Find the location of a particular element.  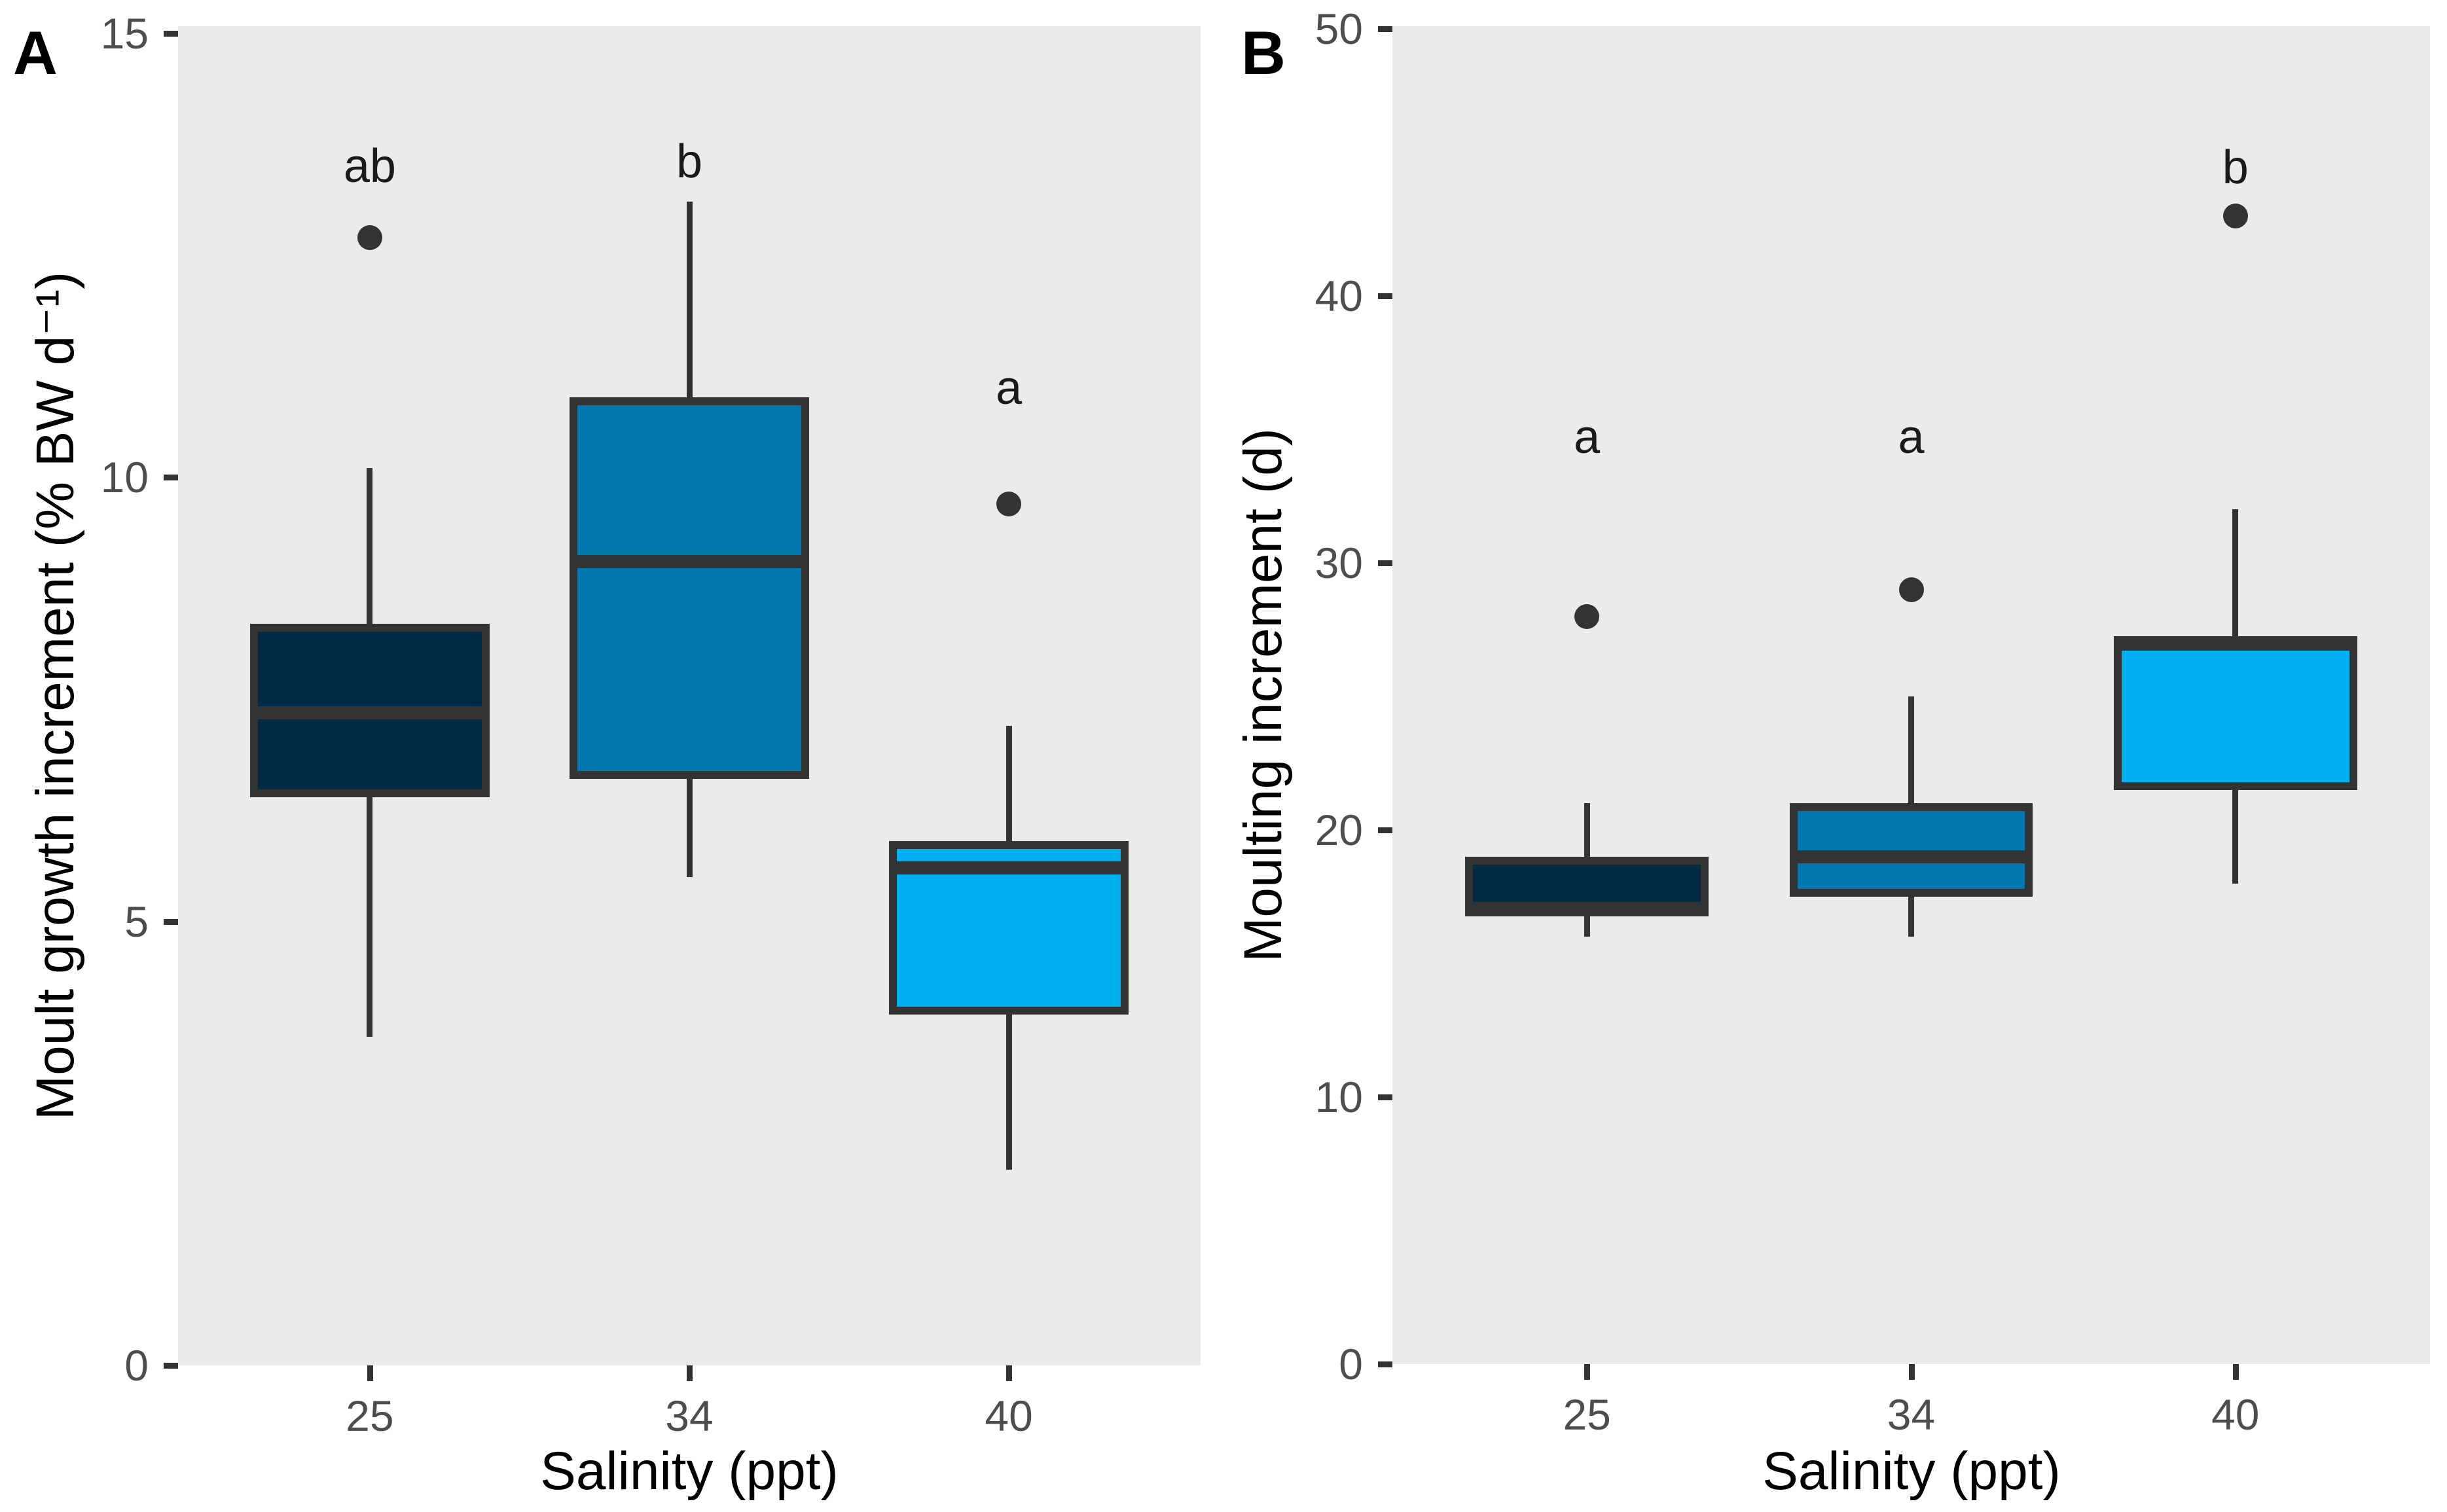

significance-letter: ab is located at coordinates (369, 166).